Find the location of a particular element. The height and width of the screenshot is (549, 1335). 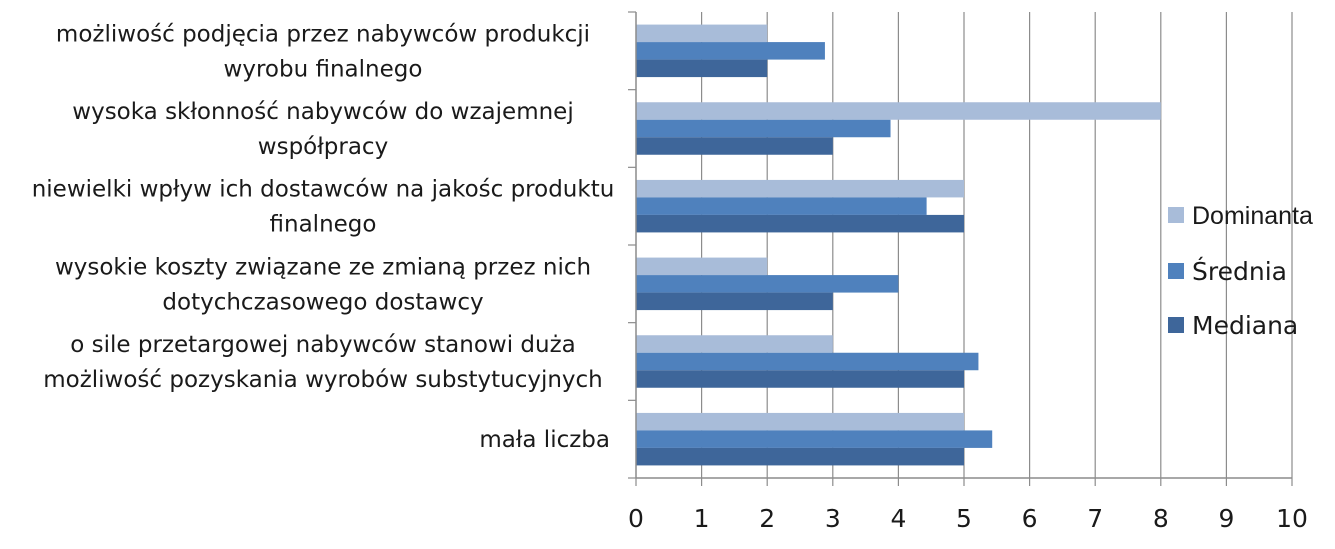

category-label: finalnego is located at coordinates (323, 225).